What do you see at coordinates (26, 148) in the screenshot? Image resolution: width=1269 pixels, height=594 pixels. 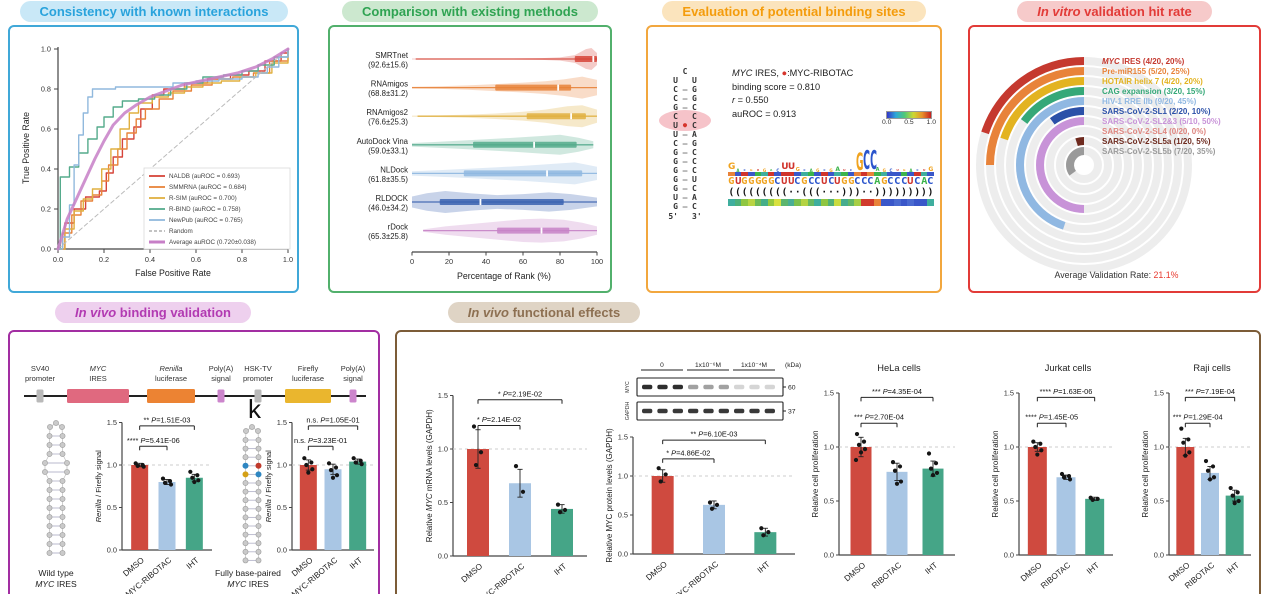 I see `svg-text: True Positive Rate` at bounding box center [26, 148].